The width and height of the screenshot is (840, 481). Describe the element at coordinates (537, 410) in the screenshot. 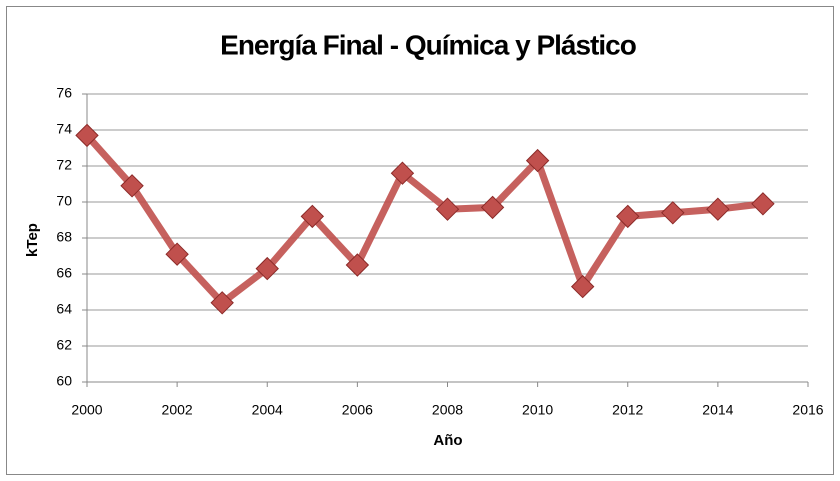

I see `x-tick-label: 2010` at that location.